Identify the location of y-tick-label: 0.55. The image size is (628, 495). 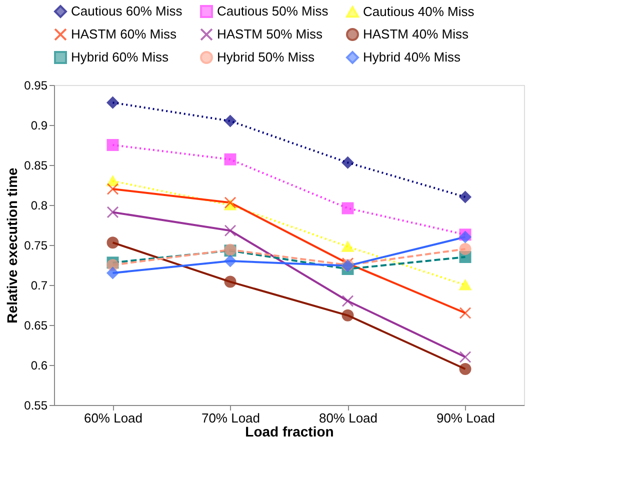
(36, 405).